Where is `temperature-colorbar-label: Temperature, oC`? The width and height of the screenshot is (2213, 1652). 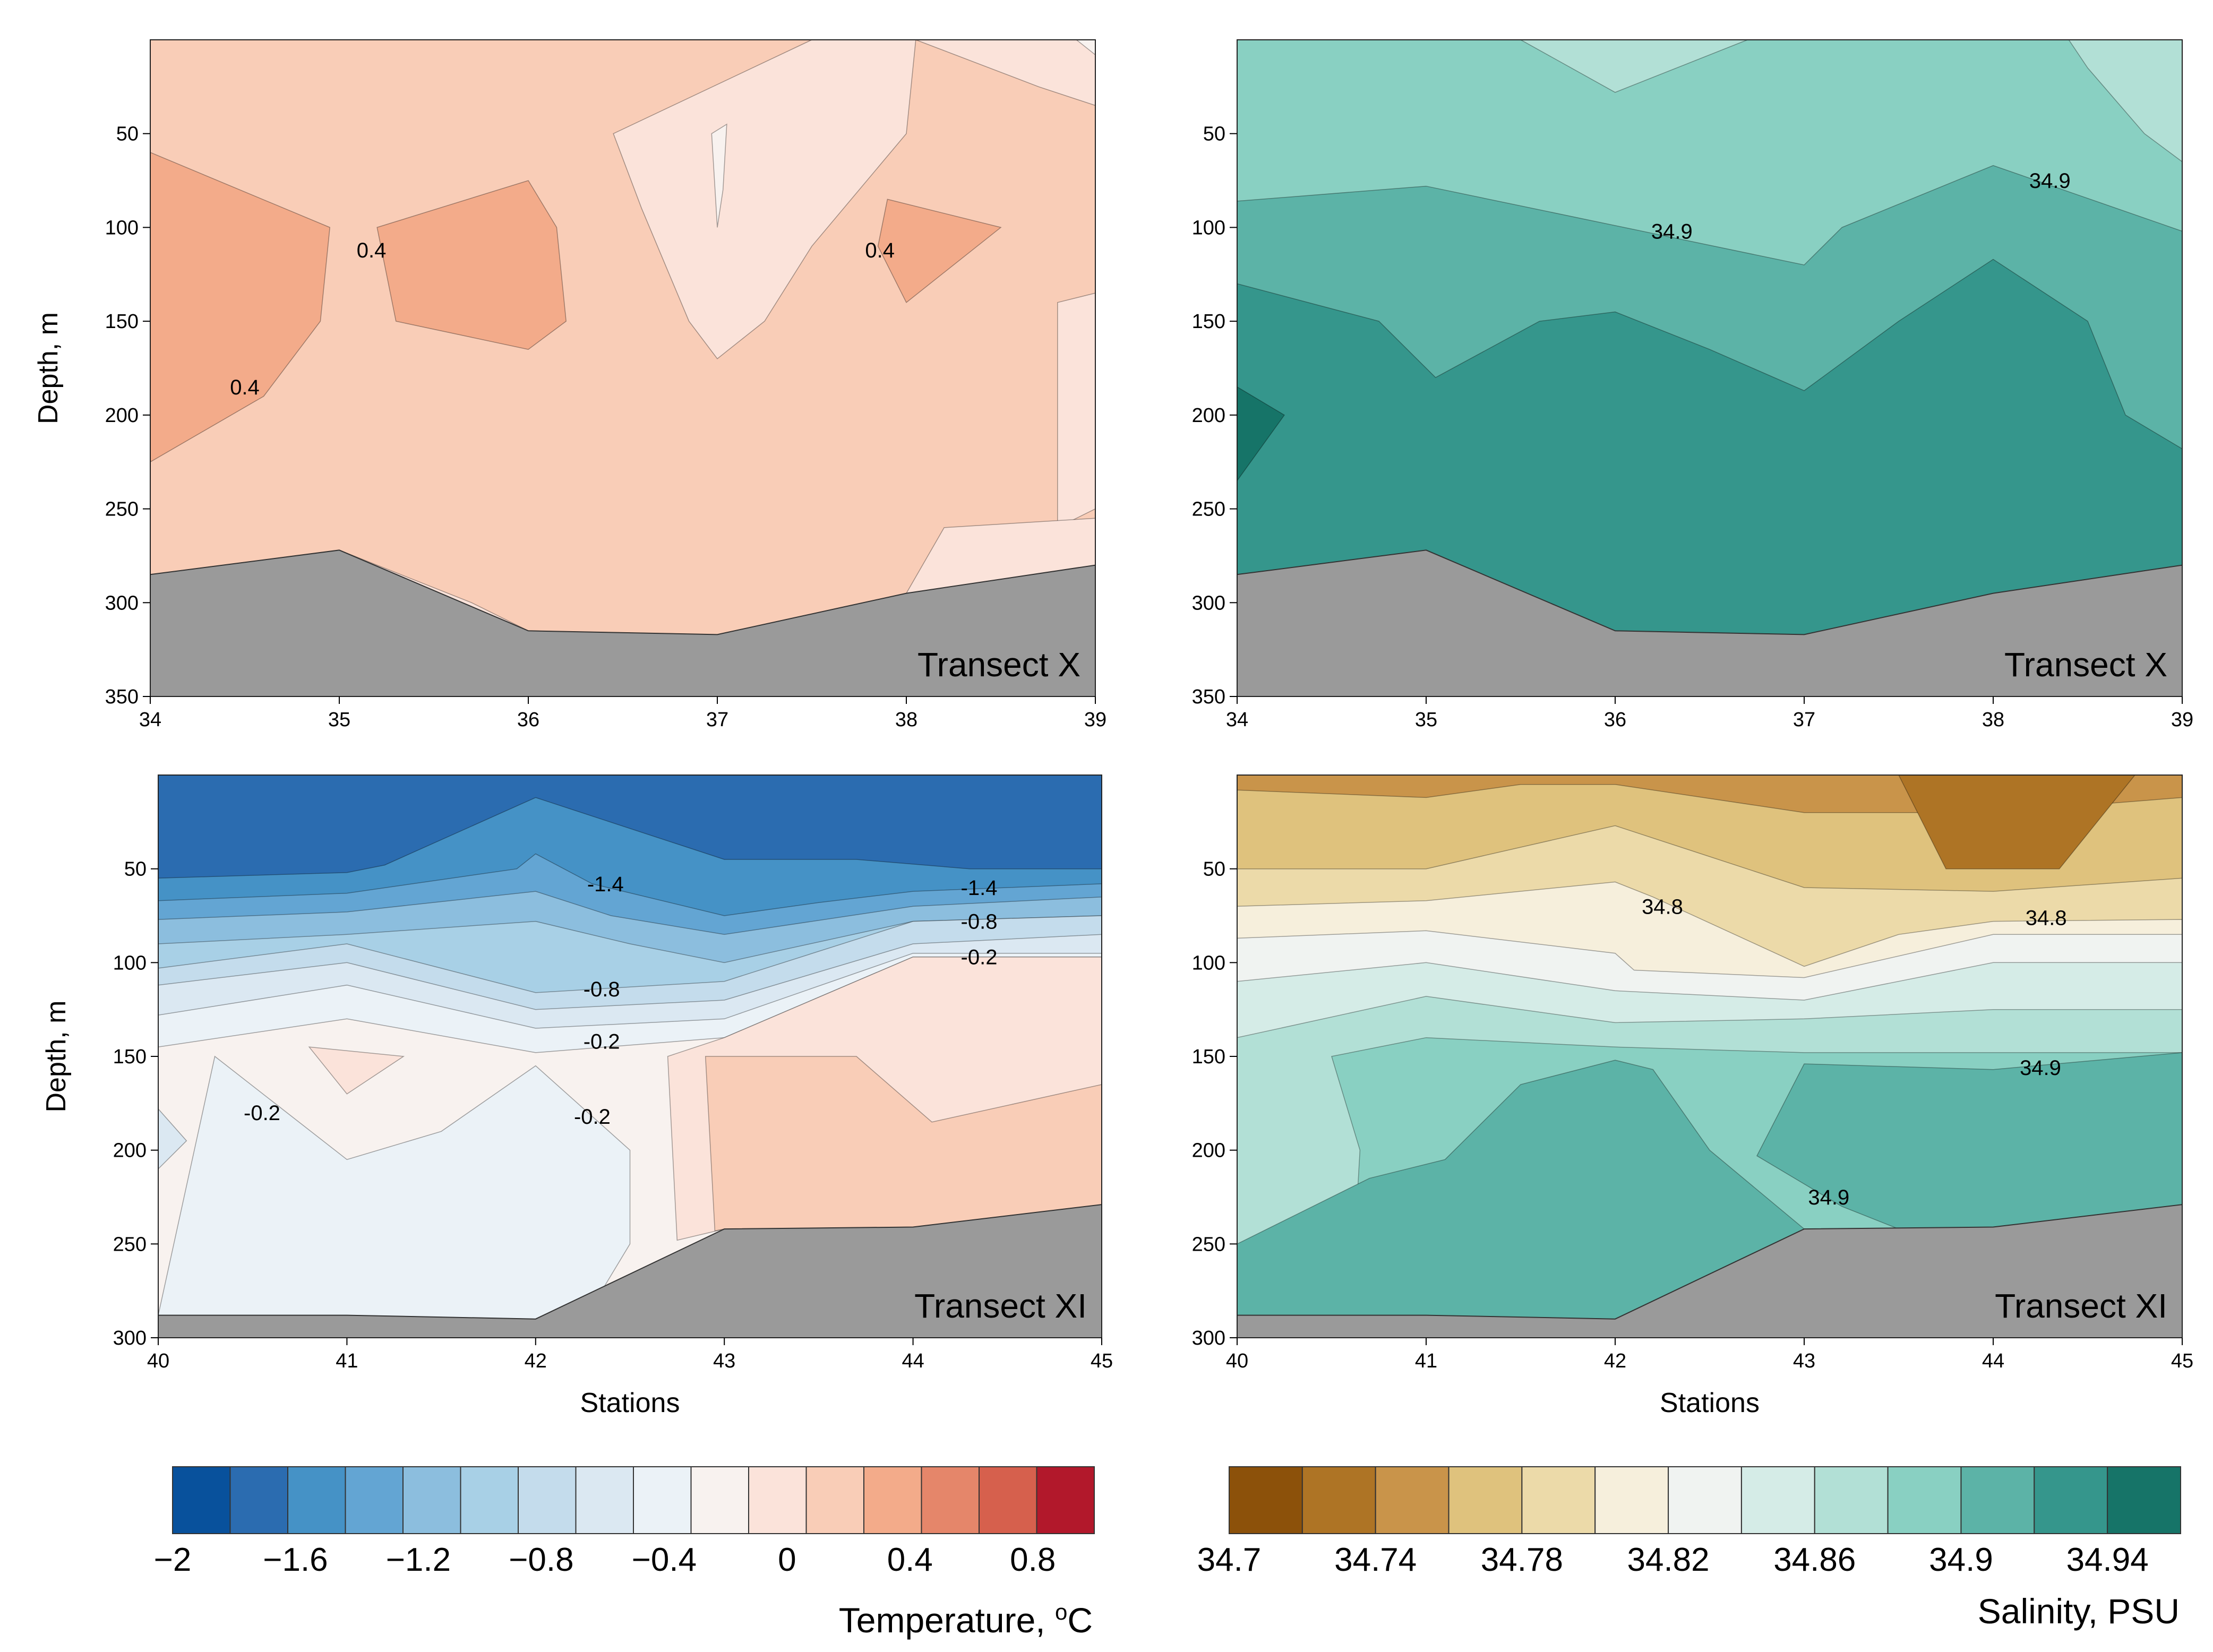 temperature-colorbar-label: Temperature, oC is located at coordinates (966, 1619).